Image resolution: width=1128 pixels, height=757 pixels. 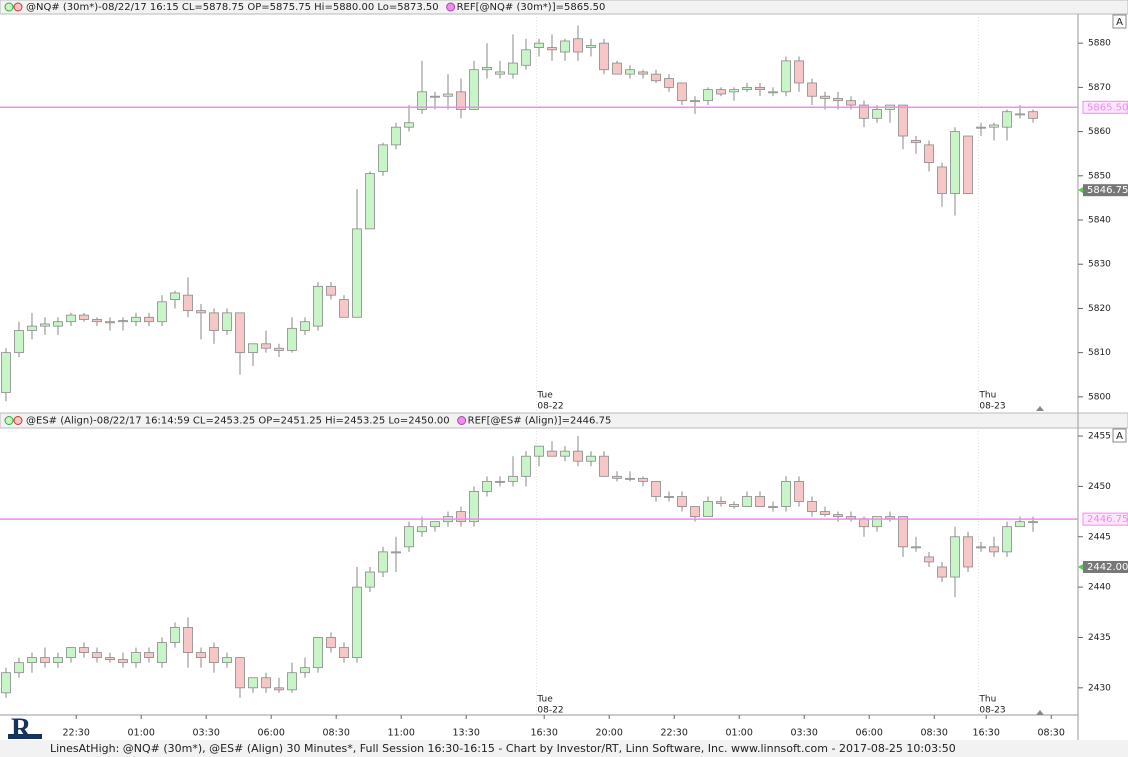 What do you see at coordinates (1105, 566) in the screenshot?
I see `last-price-box` at bounding box center [1105, 566].